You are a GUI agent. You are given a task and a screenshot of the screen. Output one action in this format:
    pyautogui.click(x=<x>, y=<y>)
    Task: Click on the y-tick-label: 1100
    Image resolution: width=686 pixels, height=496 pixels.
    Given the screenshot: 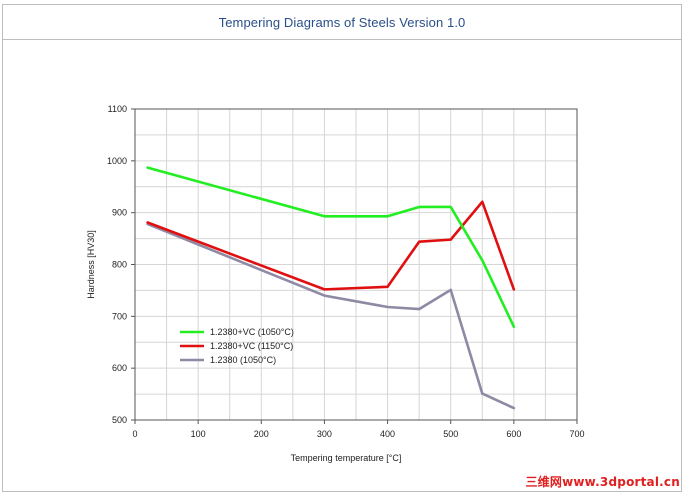 What is the action you would take?
    pyautogui.click(x=117, y=109)
    